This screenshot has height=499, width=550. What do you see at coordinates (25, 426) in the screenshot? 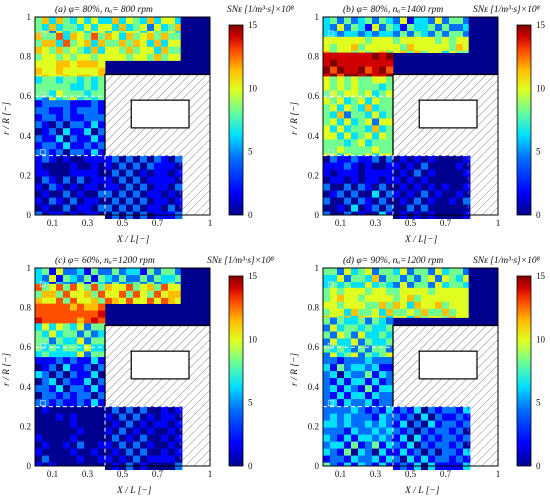
I see `y-tick-label: 0.2` at bounding box center [25, 426].